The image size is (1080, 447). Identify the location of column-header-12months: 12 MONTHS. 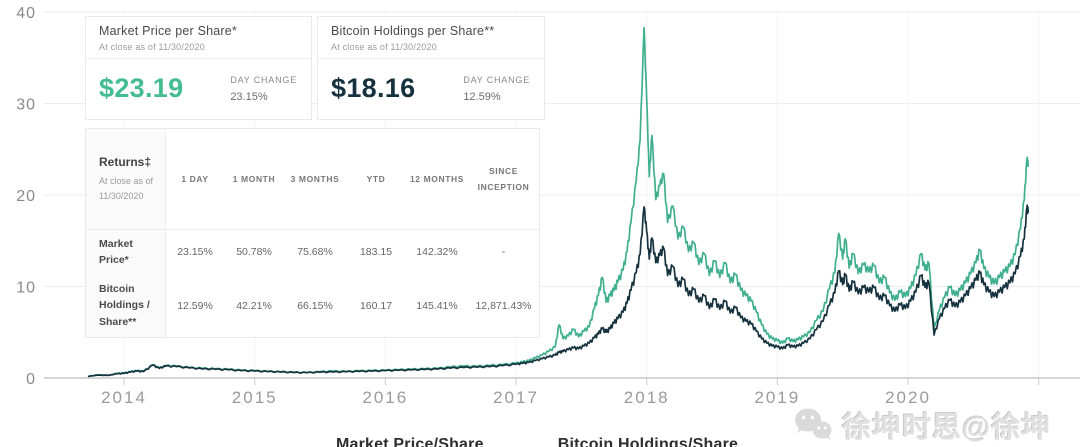
(437, 178).